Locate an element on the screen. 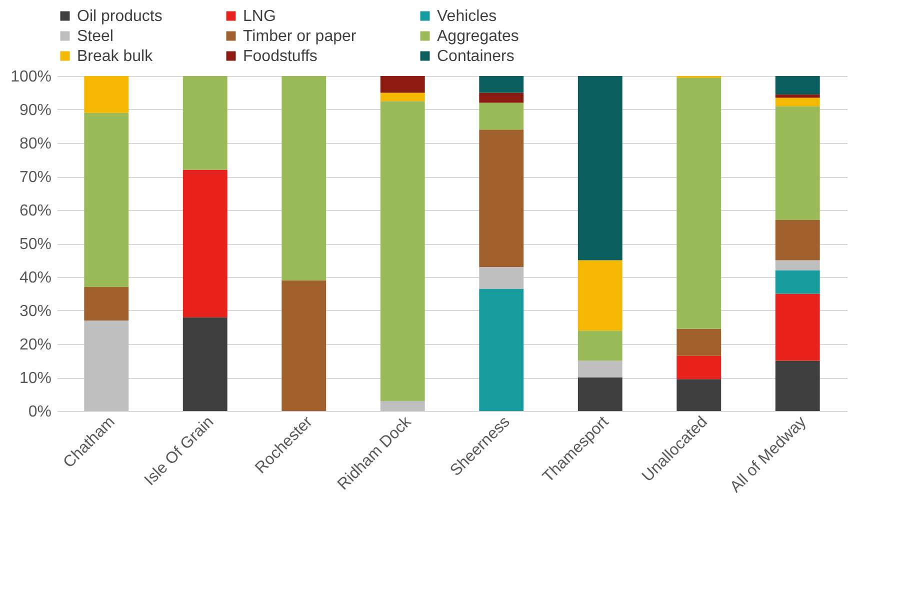 This screenshot has width=905, height=610. y-tick-label: 70% is located at coordinates (35, 177).